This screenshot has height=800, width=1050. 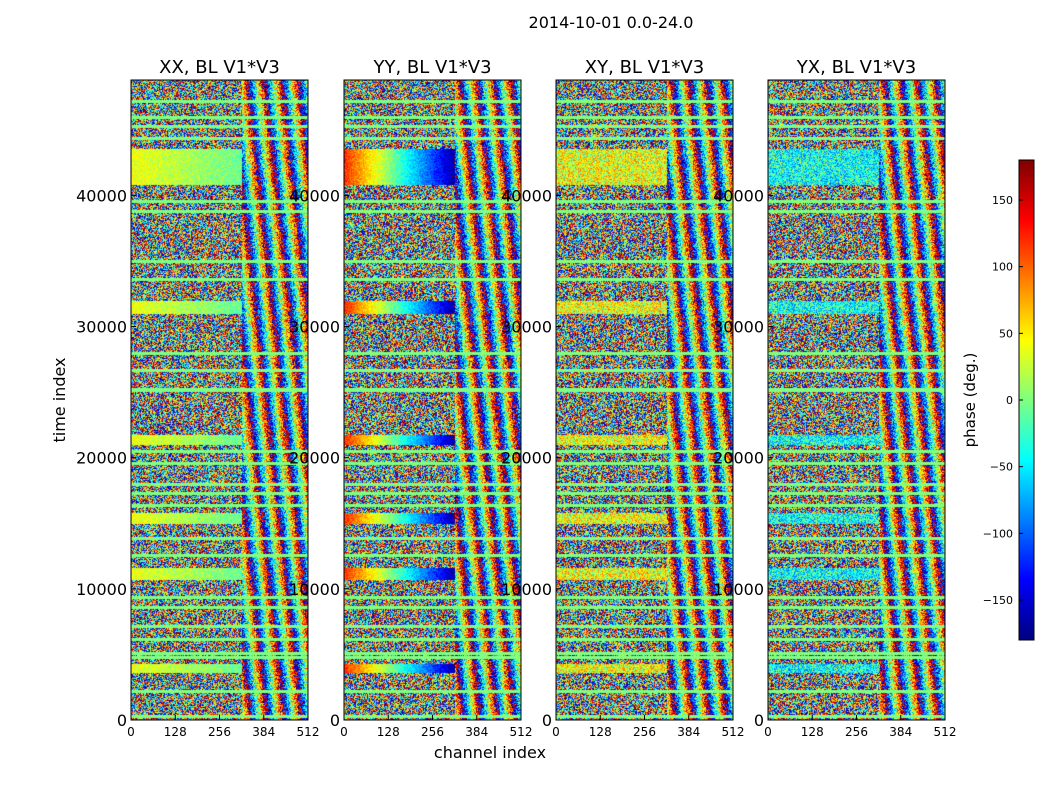 I want to click on colorbar-label: phase (deg.), so click(x=970, y=400).